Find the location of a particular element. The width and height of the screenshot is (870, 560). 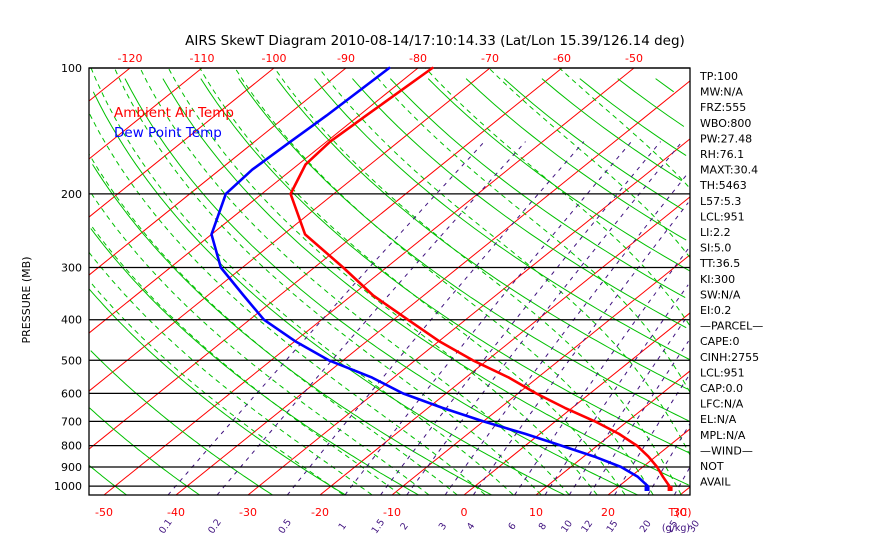

top-temp-tick--60: -60 is located at coordinates (562, 58).